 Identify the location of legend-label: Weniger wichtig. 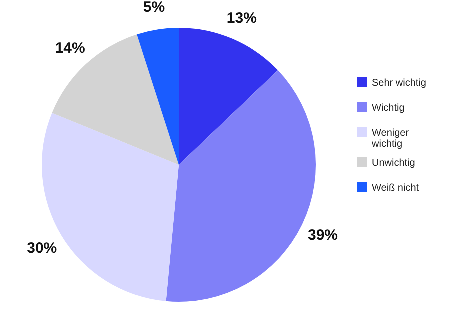
(390, 139).